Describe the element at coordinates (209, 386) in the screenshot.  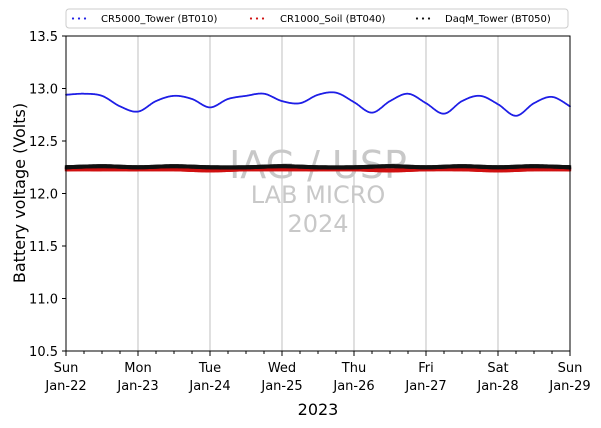
I see `x-tick-date-2: Jan-24` at that location.